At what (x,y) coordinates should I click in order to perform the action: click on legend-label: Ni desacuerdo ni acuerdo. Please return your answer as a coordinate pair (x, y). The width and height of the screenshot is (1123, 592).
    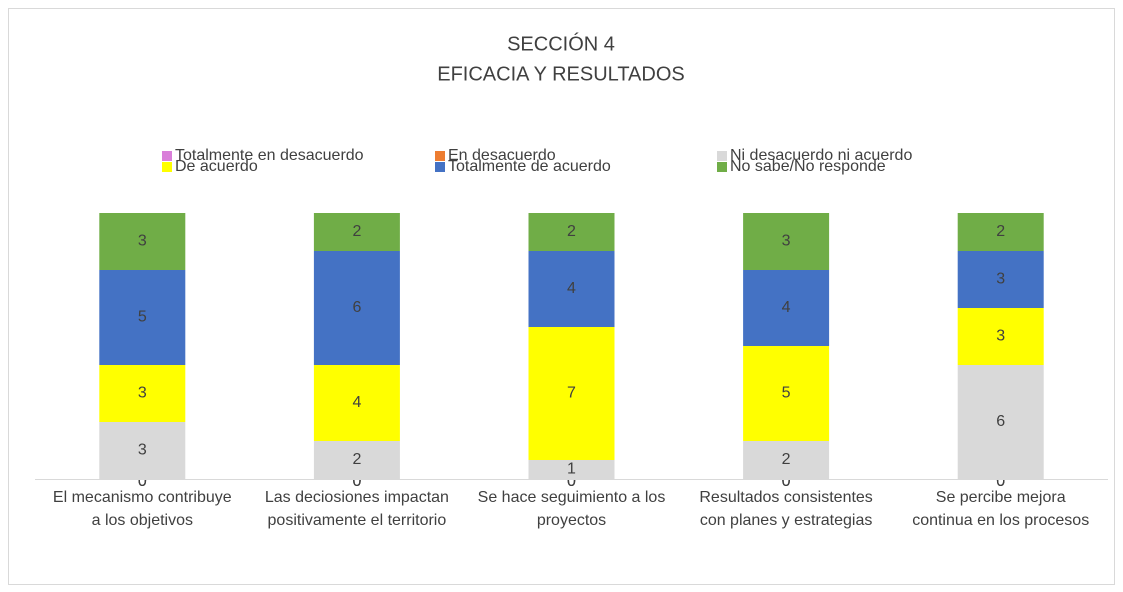
    Looking at the image, I should click on (821, 155).